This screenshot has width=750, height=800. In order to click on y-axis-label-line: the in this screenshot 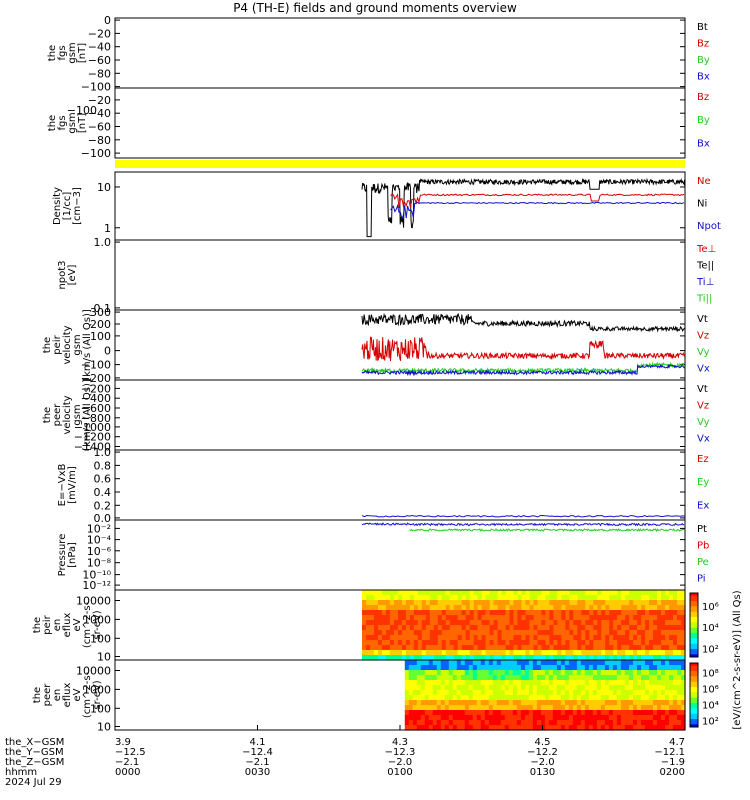, I will do `click(47, 345)`.